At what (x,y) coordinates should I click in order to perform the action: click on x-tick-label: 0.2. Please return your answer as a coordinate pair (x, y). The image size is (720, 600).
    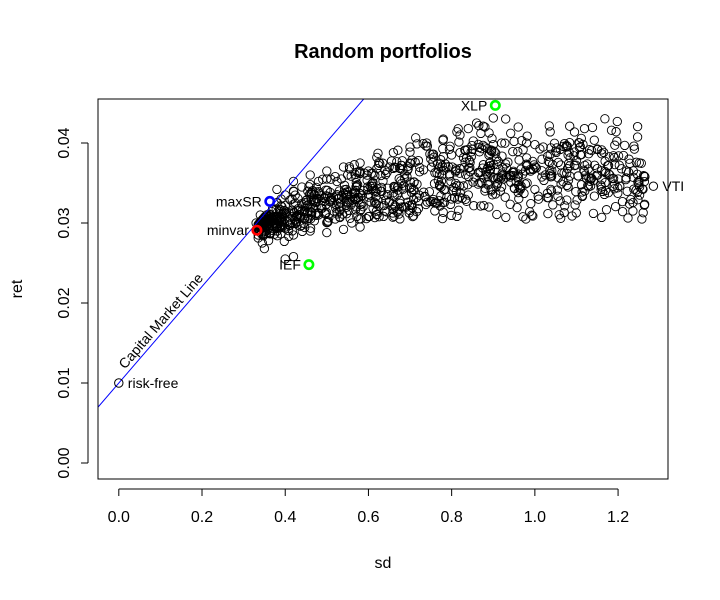
    Looking at the image, I should click on (202, 517).